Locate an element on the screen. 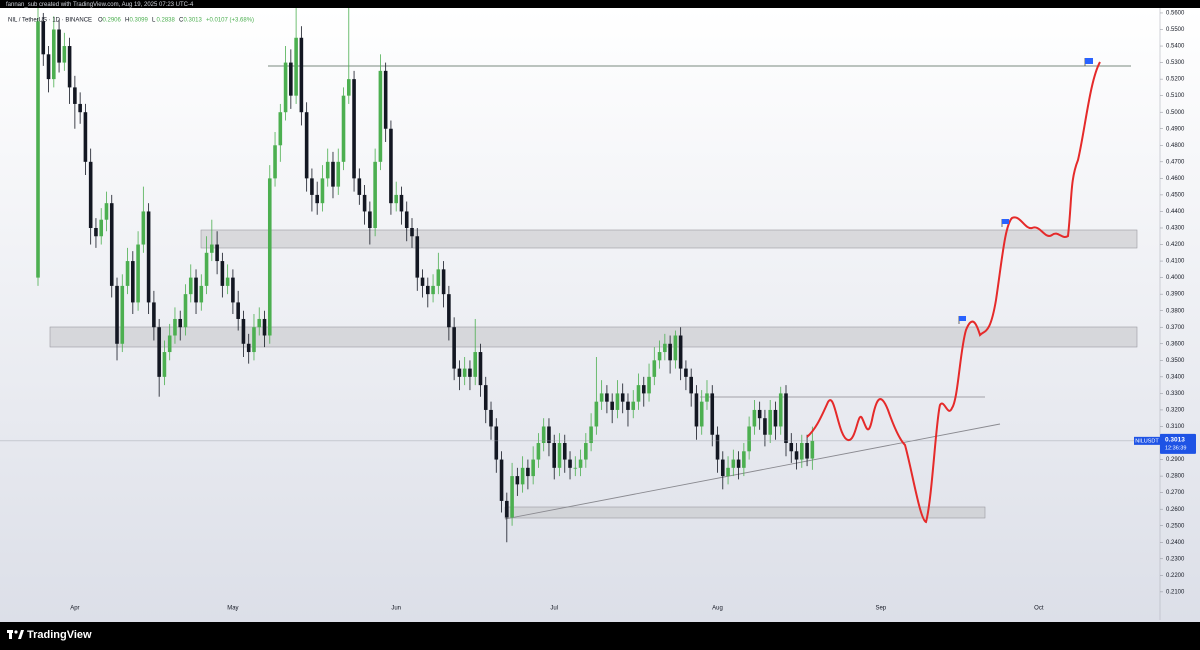  demand-zone is located at coordinates (745, 512).